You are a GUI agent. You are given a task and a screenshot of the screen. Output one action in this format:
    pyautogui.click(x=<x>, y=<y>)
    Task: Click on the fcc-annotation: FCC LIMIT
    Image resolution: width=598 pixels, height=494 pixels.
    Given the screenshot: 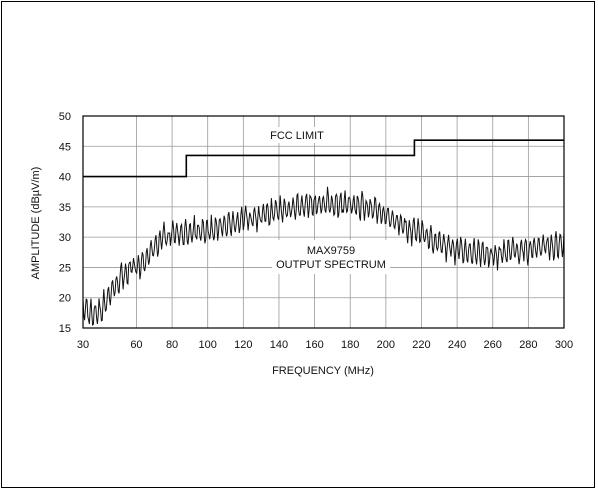 What is the action you would take?
    pyautogui.click(x=297, y=135)
    